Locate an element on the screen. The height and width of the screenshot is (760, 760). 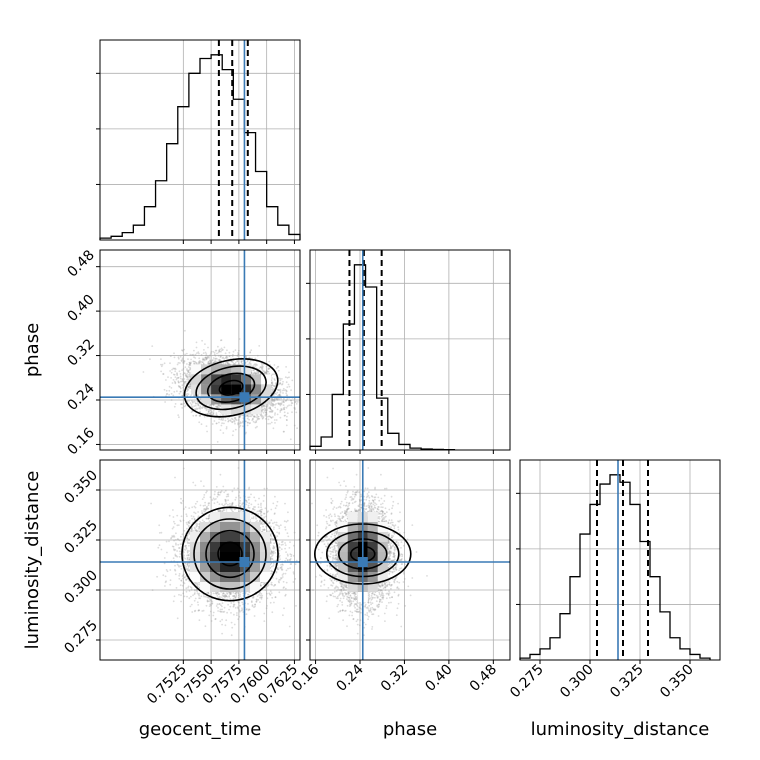
histogram-luminosity_distance is located at coordinates (615, 567).